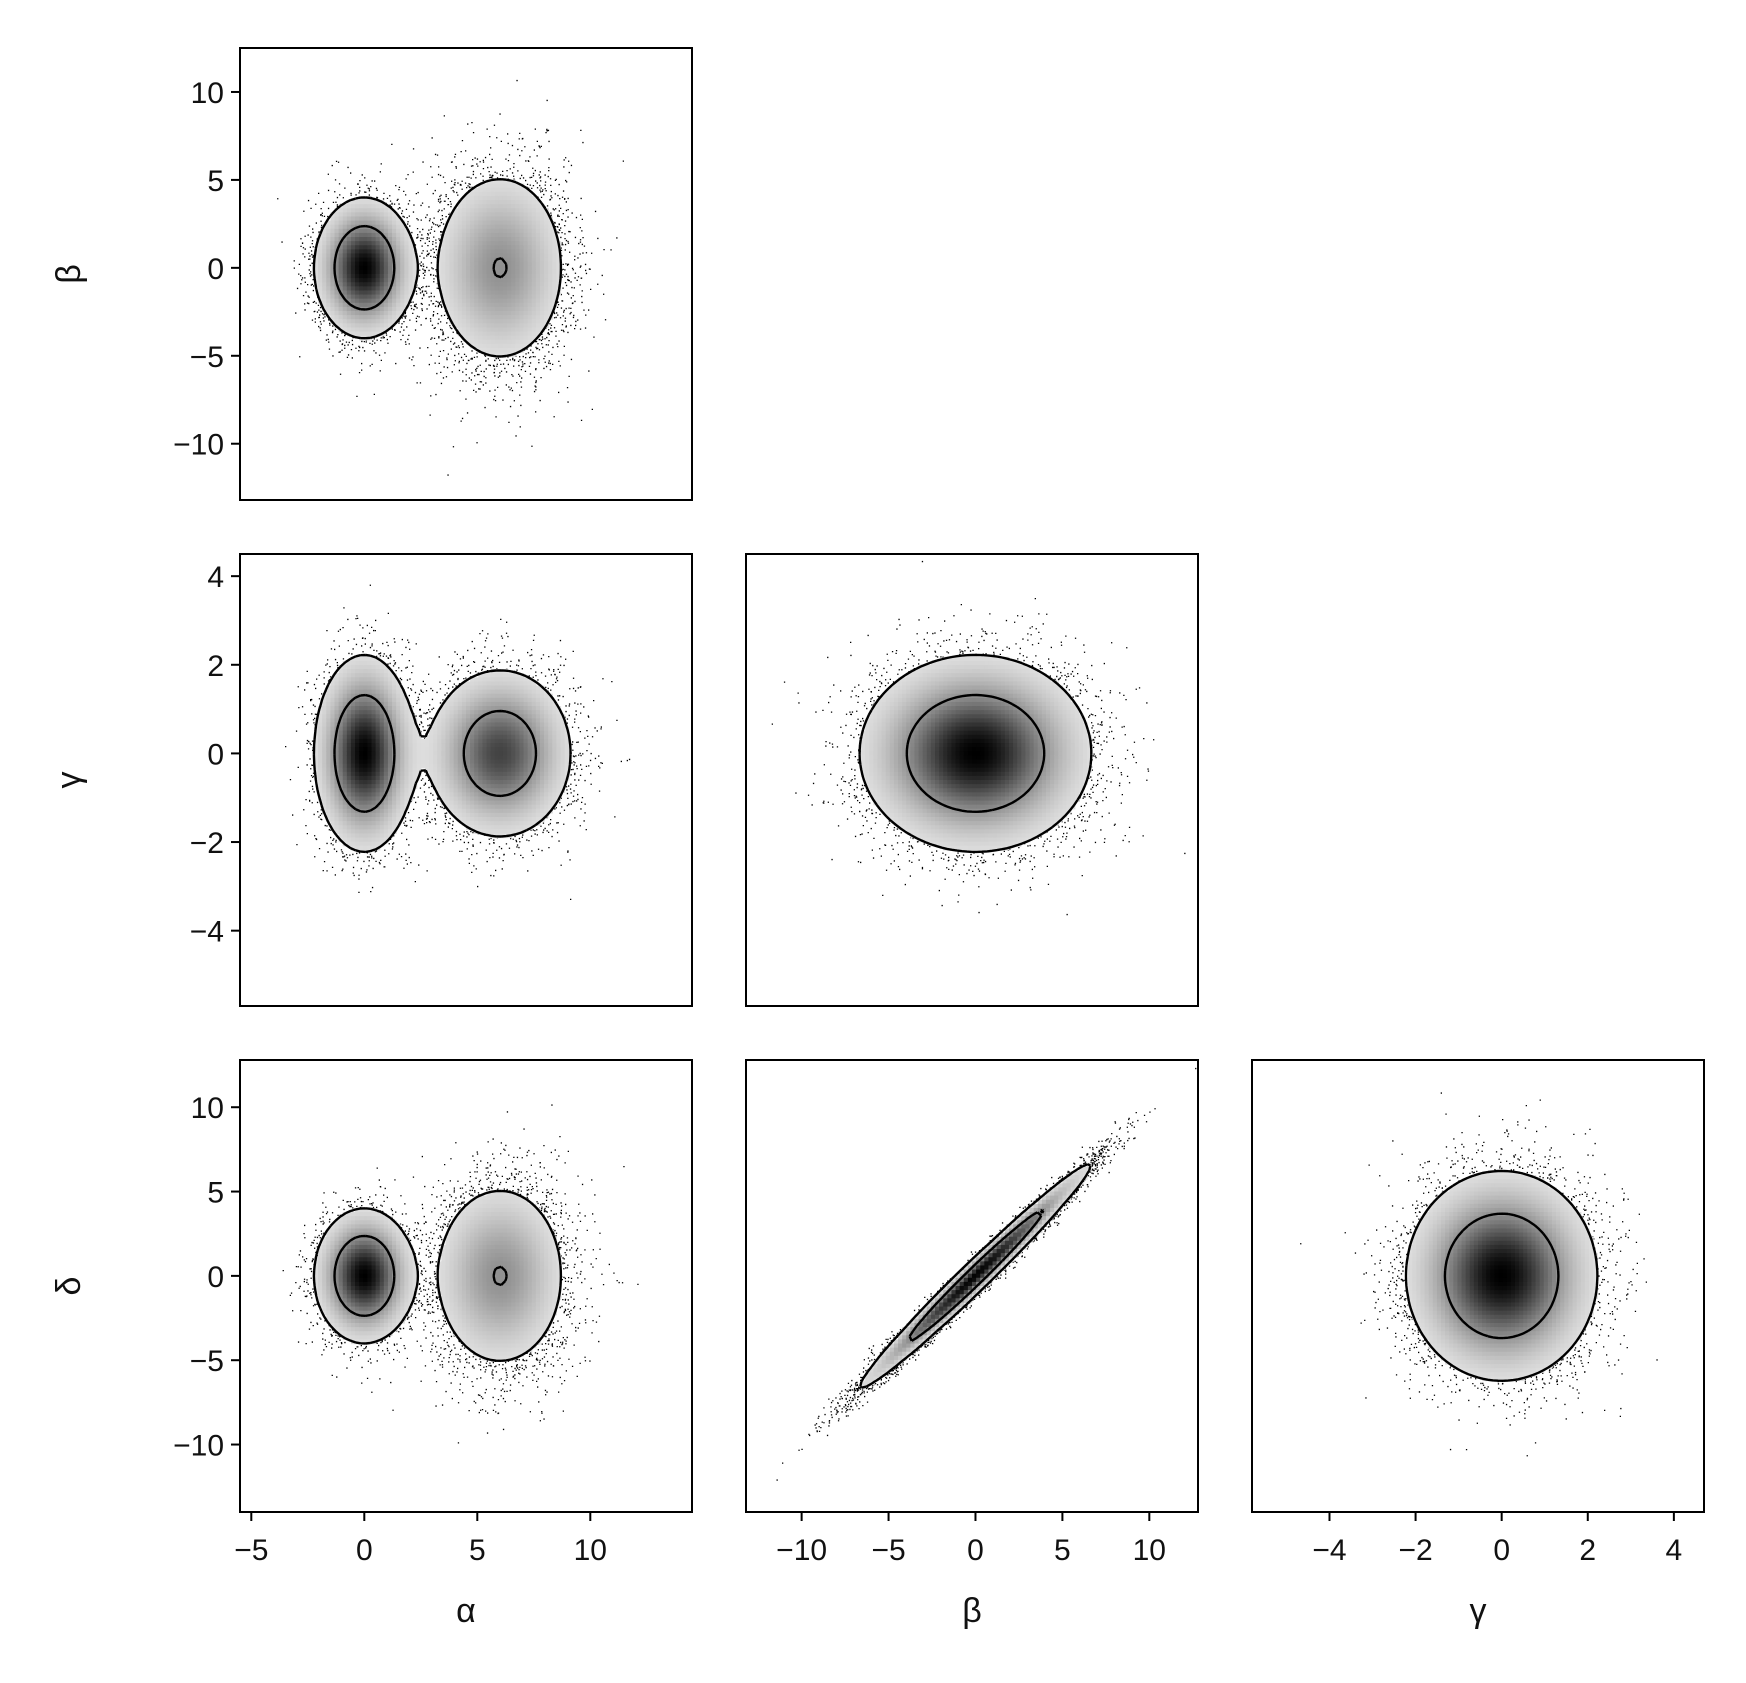 This screenshot has height=1683, width=1746. I want to click on x-tick-label: −2, so click(1415, 1550).